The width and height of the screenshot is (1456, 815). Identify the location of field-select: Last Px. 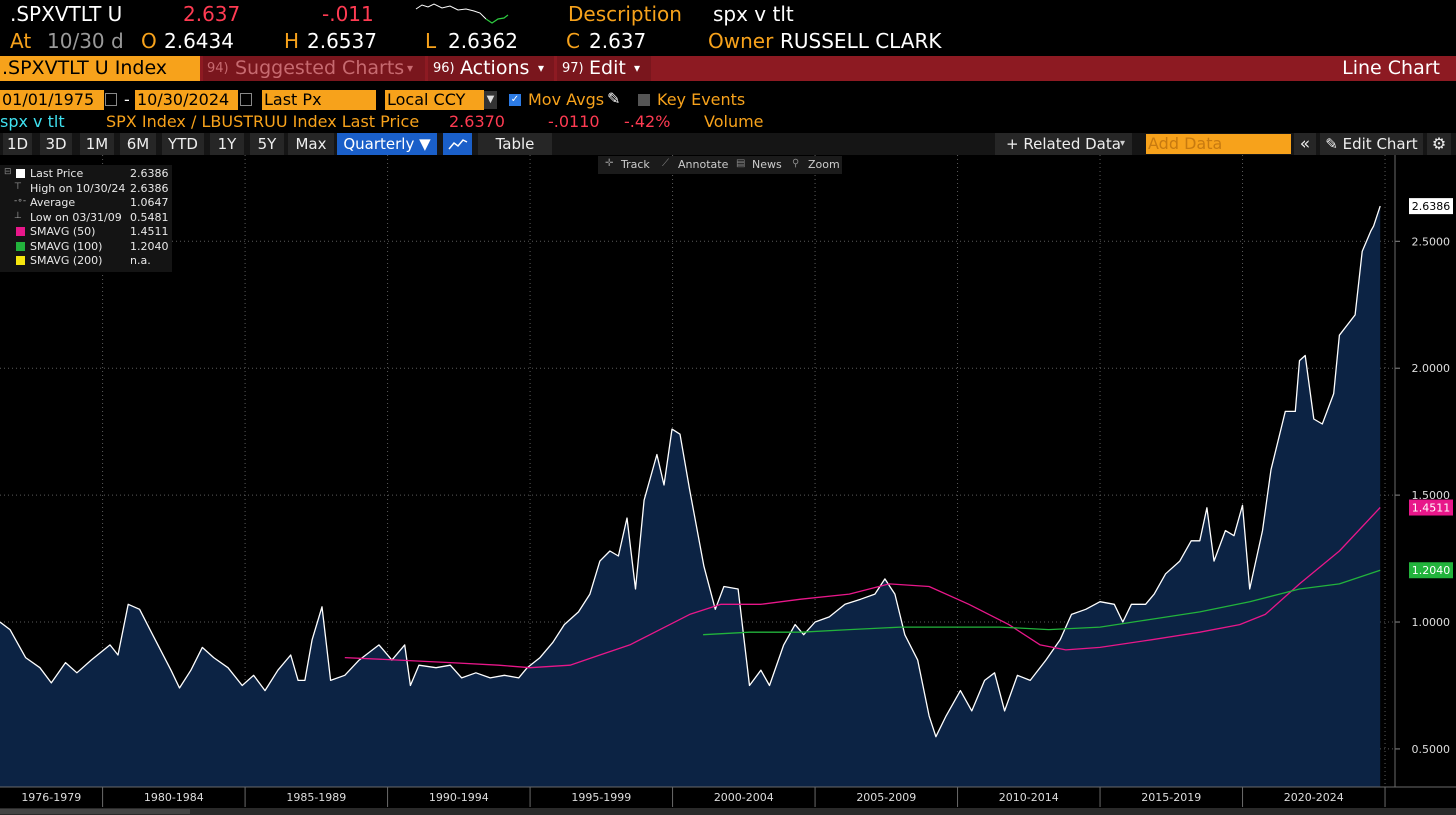
(319, 100).